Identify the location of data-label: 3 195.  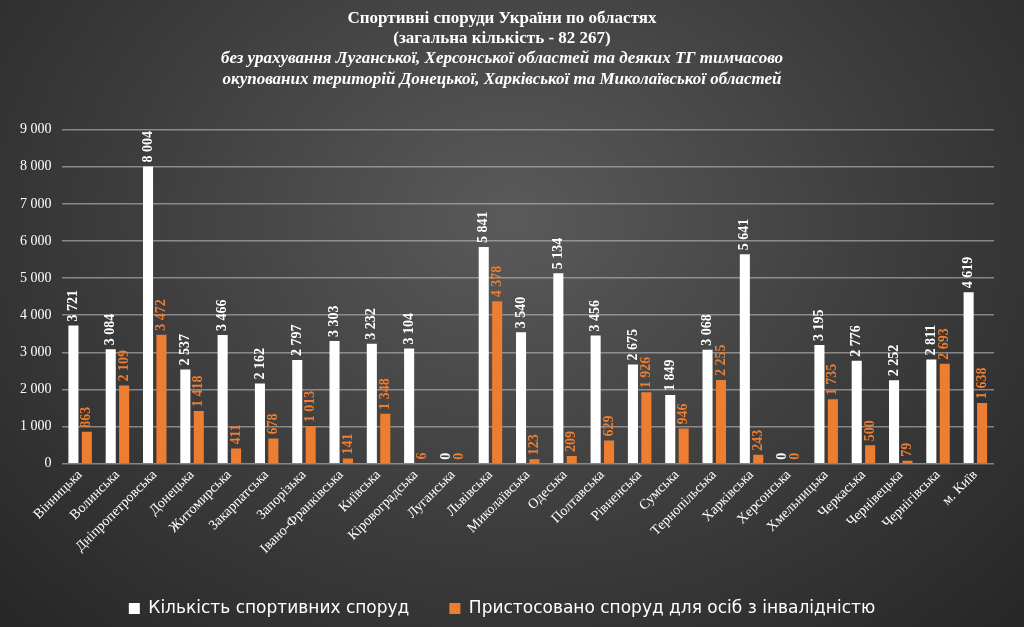
(819, 325).